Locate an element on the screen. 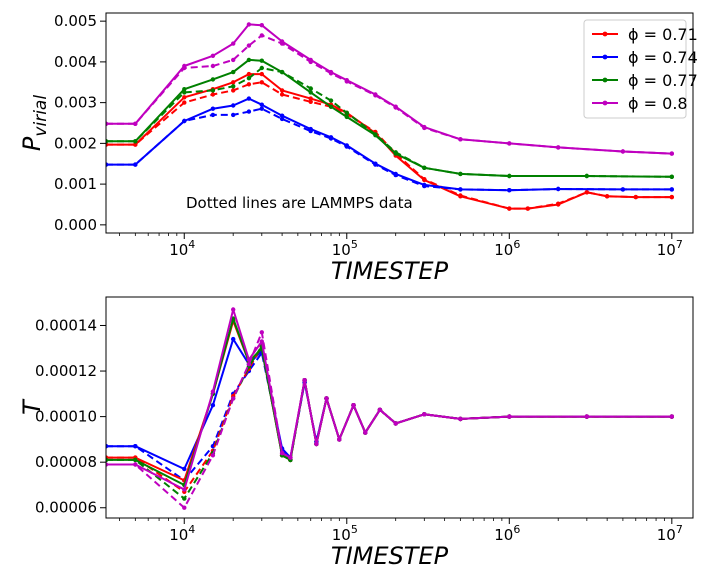  x-tick-label: 10⁵ is located at coordinates (345, 533).